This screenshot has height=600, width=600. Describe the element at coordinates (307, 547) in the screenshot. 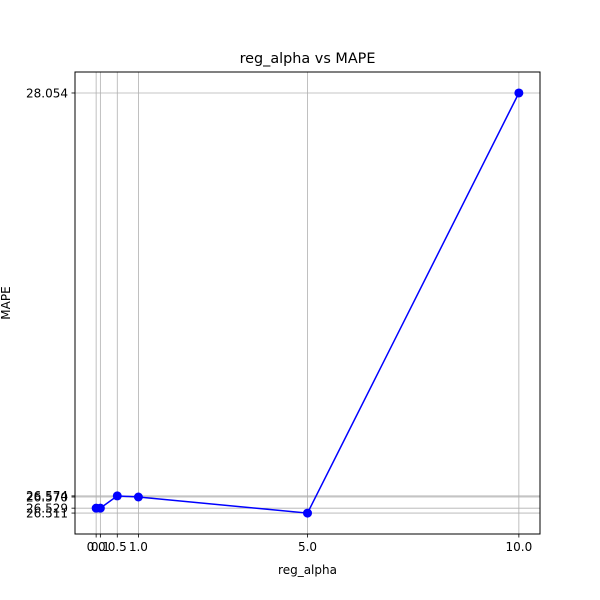

I see `x-tick-label: 5.0` at that location.